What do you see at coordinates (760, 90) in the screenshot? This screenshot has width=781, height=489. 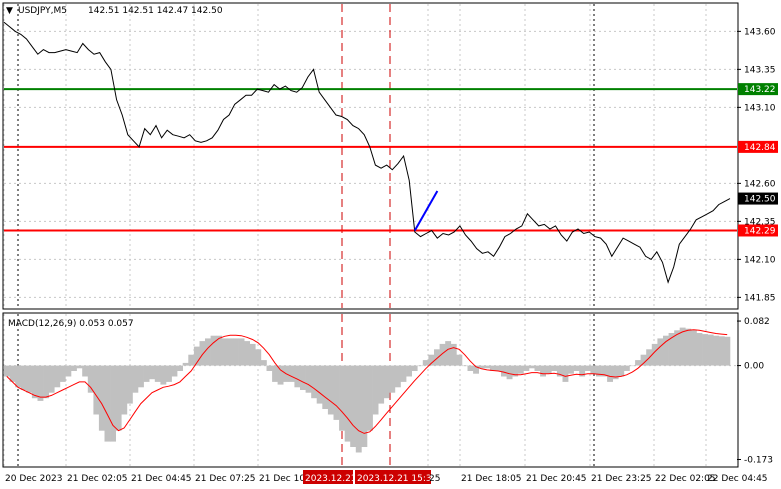 I see `level-tag-label: 143.22` at bounding box center [760, 90].